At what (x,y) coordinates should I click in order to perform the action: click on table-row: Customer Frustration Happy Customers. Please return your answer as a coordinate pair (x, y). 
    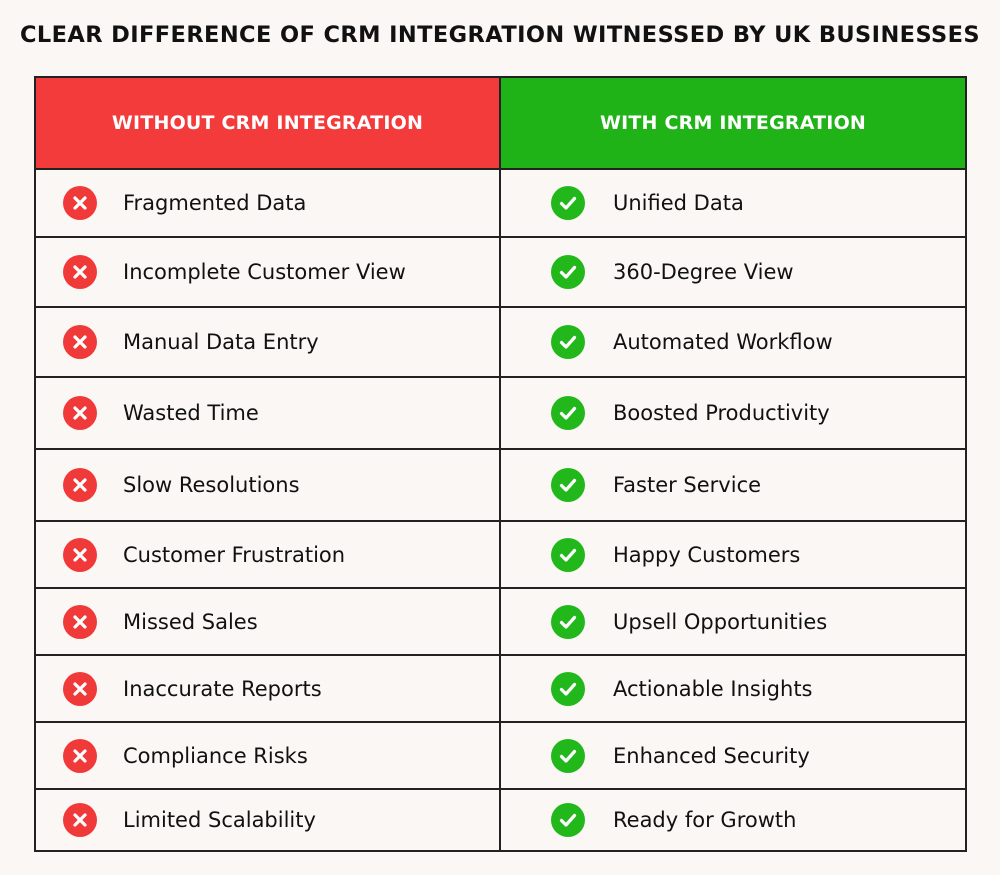
    Looking at the image, I should click on (500, 554).